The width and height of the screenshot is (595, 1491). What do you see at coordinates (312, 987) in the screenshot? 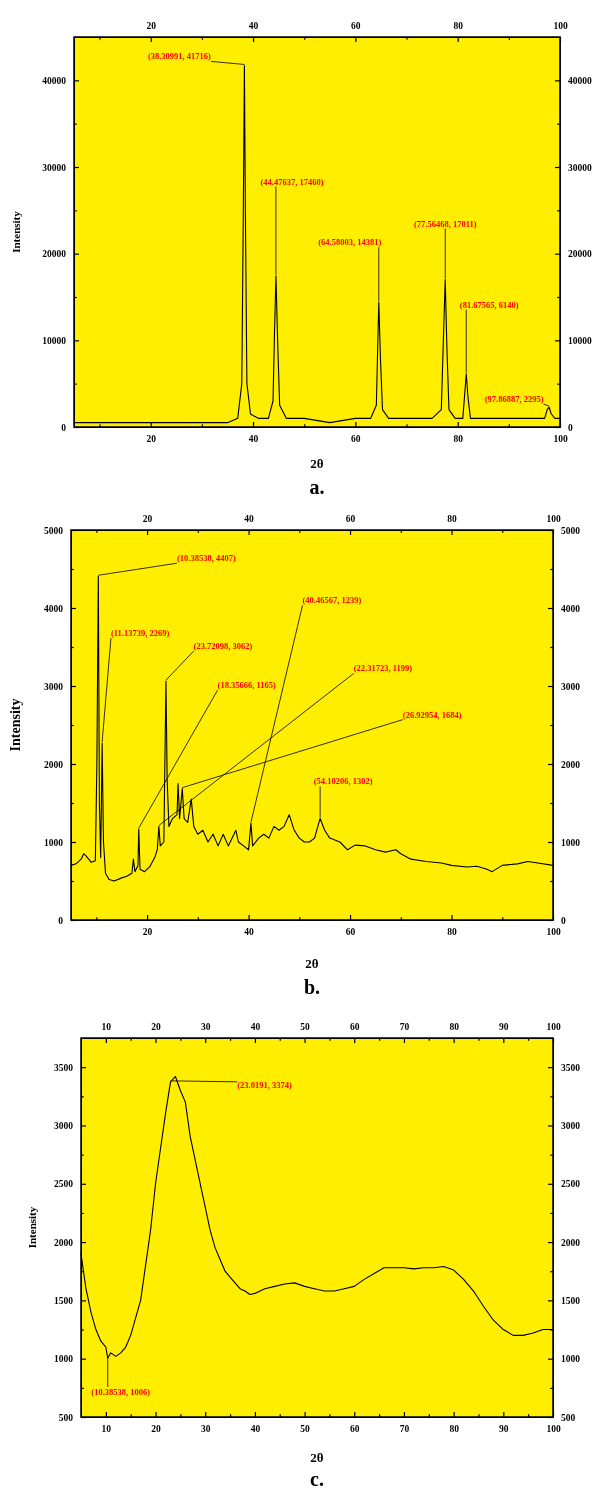
I see `text: b.` at bounding box center [312, 987].